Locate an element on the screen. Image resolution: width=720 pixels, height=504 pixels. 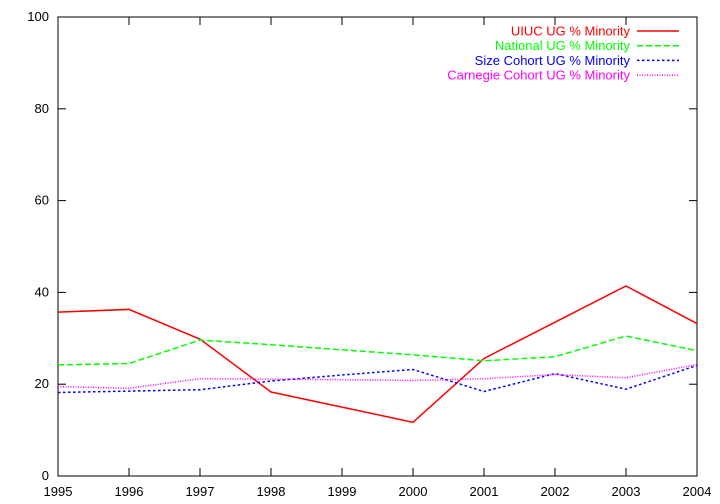
y-tick-label: 60 is located at coordinates (42, 200).